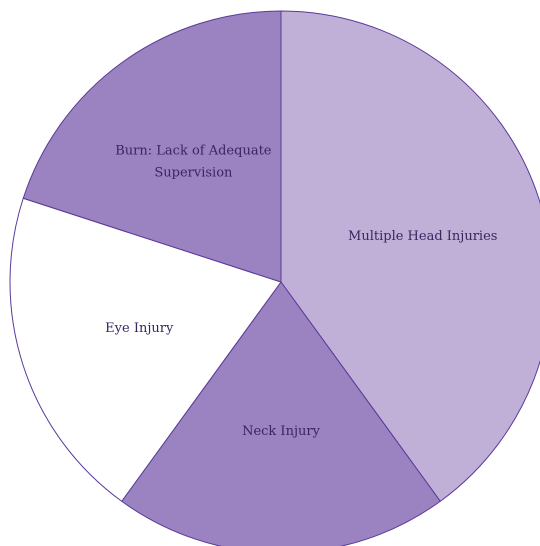 The width and height of the screenshot is (540, 546). Describe the element at coordinates (193, 172) in the screenshot. I see `pie-label-line: Supervision` at that location.